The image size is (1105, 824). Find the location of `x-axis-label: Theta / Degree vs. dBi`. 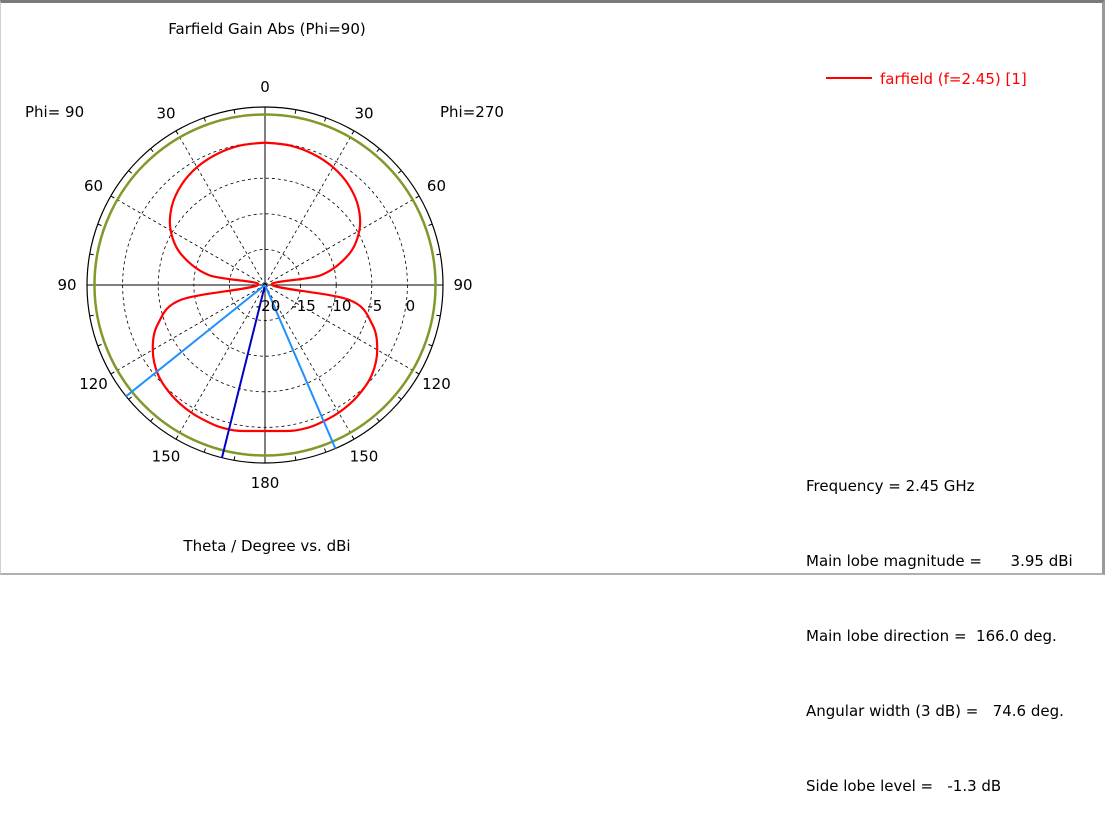

x-axis-label: Theta / Degree vs. dBi is located at coordinates (266, 546).